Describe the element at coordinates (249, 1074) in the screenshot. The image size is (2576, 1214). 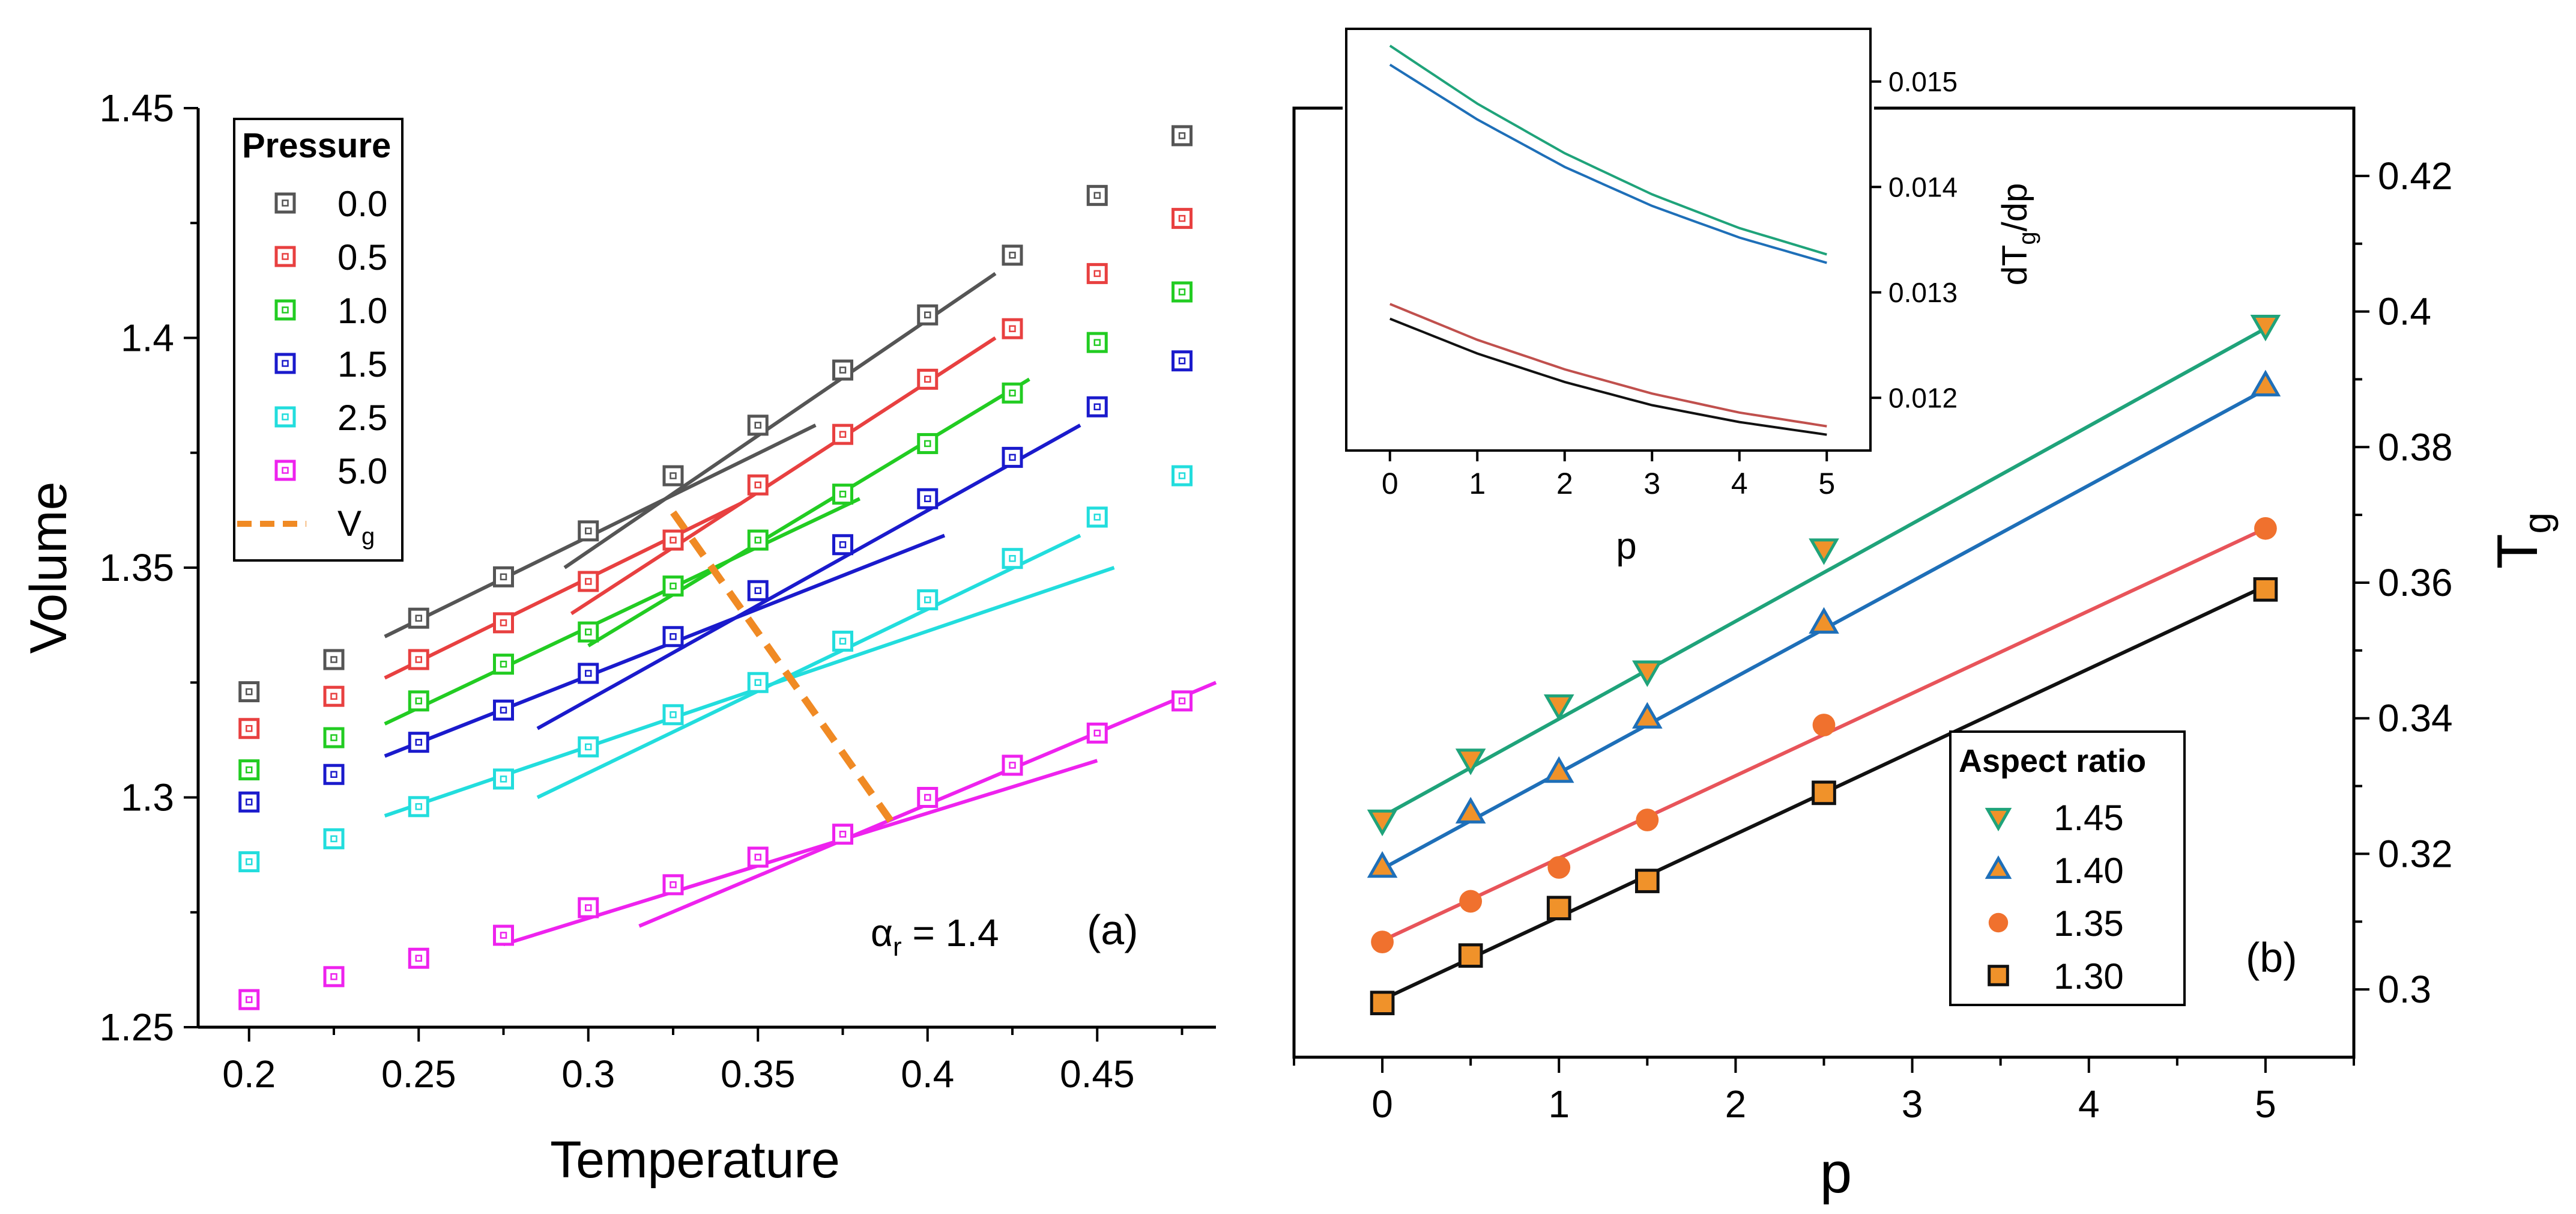
I see `x-tick-label: 0.2` at that location.